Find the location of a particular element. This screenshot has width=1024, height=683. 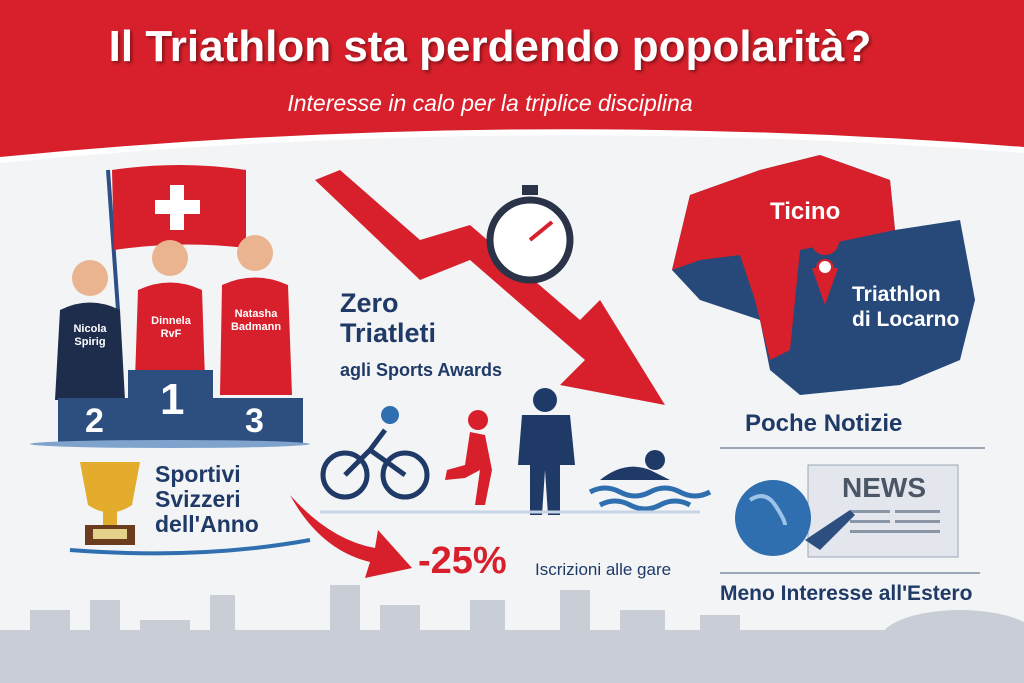

awards-line-1: Zero is located at coordinates (369, 303).